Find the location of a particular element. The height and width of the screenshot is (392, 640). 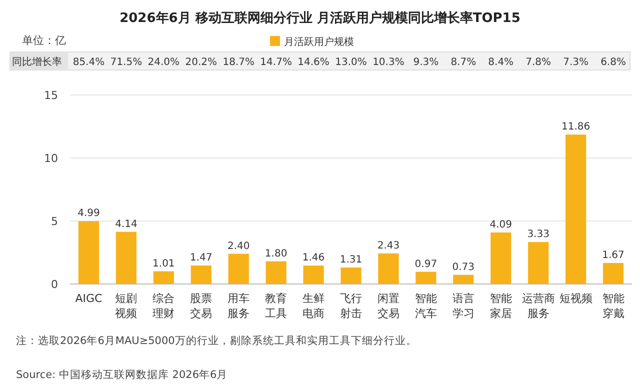

text: 同比增长率 is located at coordinates (37, 62).